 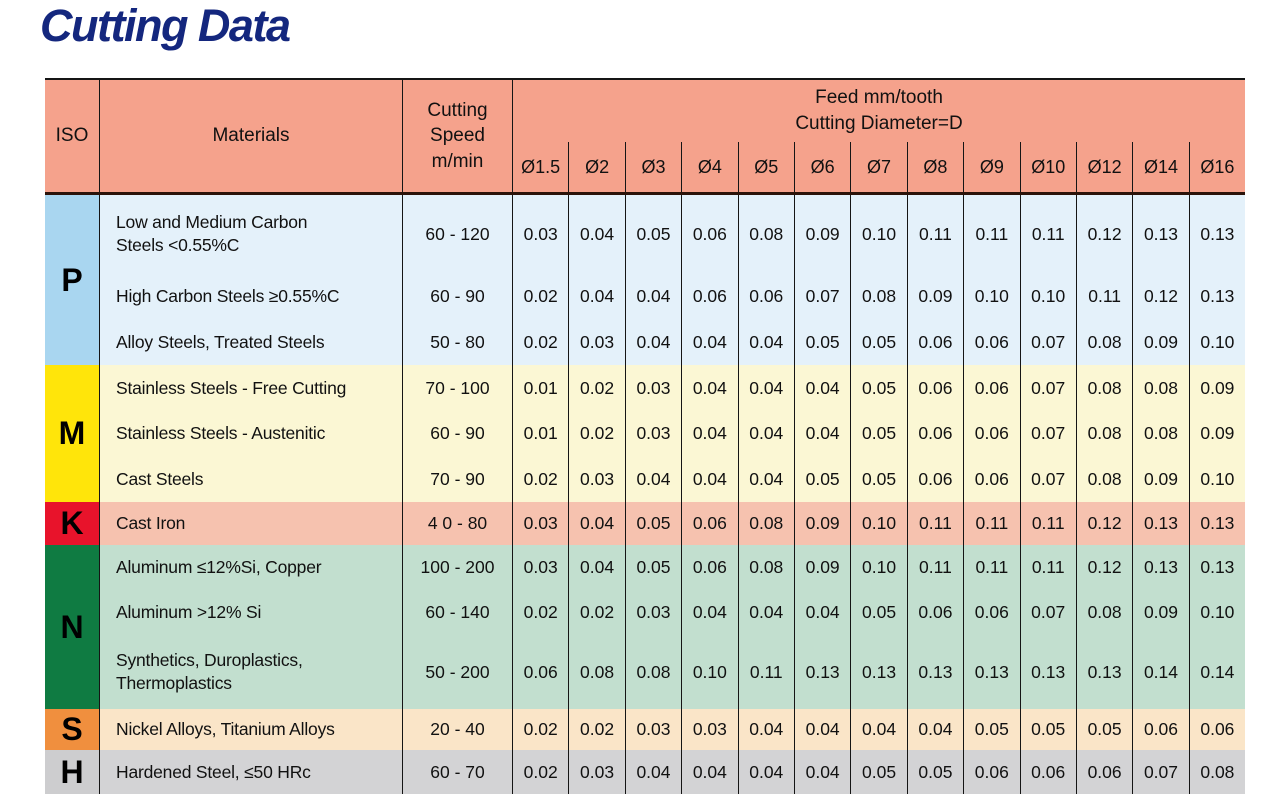 What do you see at coordinates (458, 523) in the screenshot?
I see `speed-cell: 4 0 - 80` at bounding box center [458, 523].